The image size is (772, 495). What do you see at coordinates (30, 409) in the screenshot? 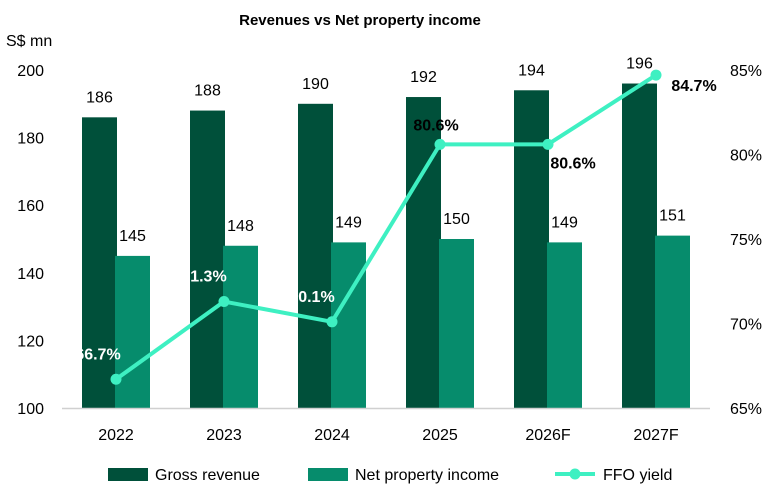
I see `y-tick-label: 100` at bounding box center [30, 409].